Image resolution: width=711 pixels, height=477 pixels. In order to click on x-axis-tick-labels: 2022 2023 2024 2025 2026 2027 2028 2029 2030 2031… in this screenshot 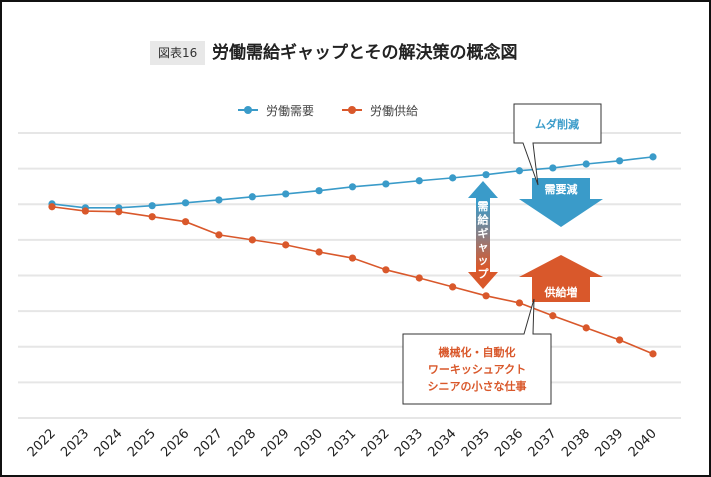, I will do `click(342, 443)`.